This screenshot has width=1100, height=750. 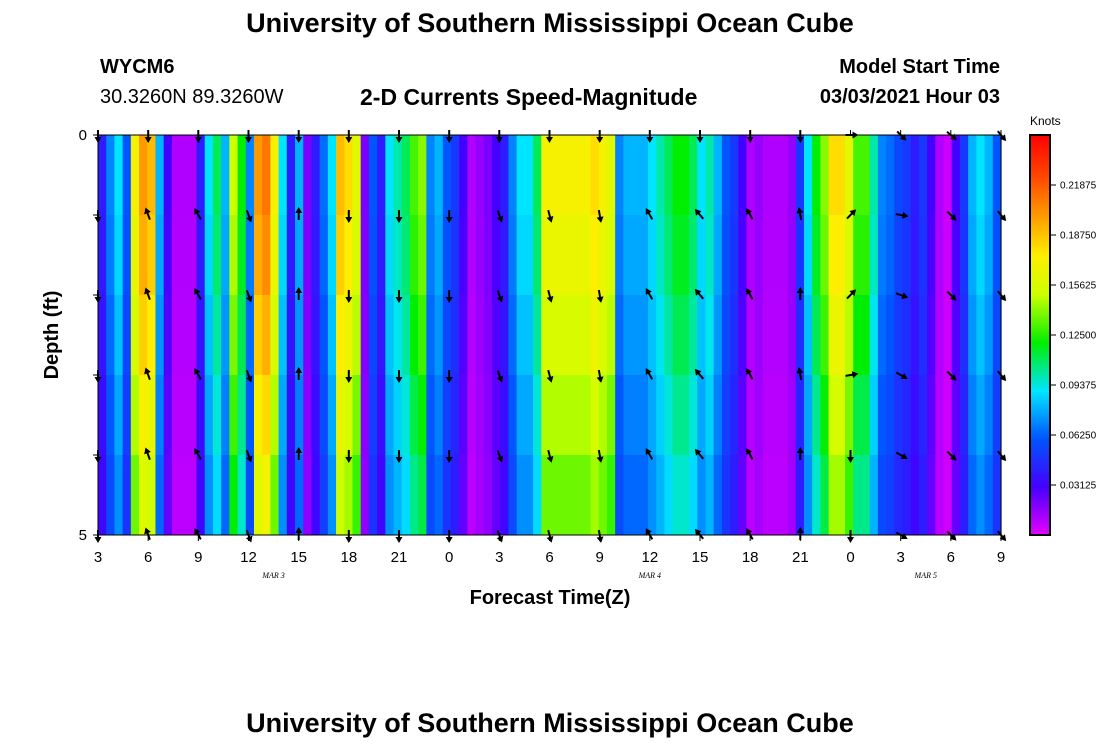 I want to click on x-tick-label: 3, so click(x=900, y=557).